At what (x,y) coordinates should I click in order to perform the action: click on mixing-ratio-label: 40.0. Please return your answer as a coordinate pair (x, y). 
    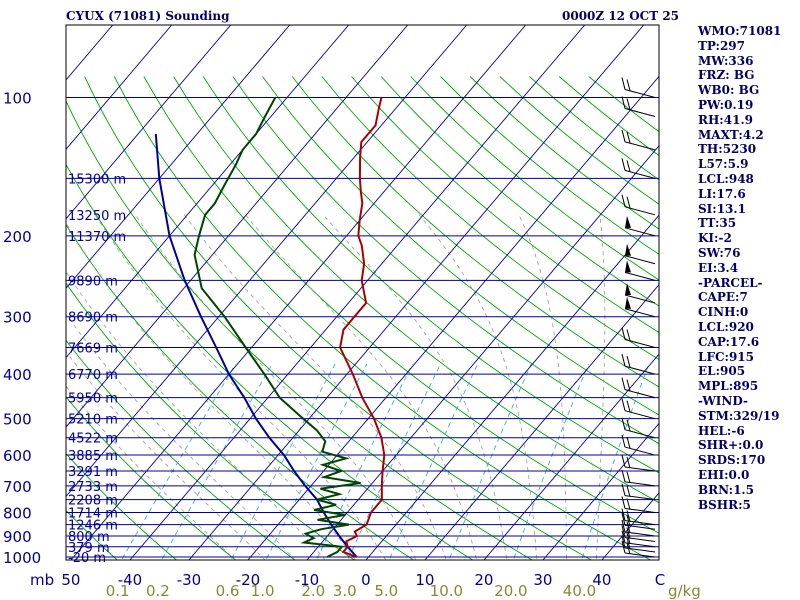
    Looking at the image, I should click on (579, 591).